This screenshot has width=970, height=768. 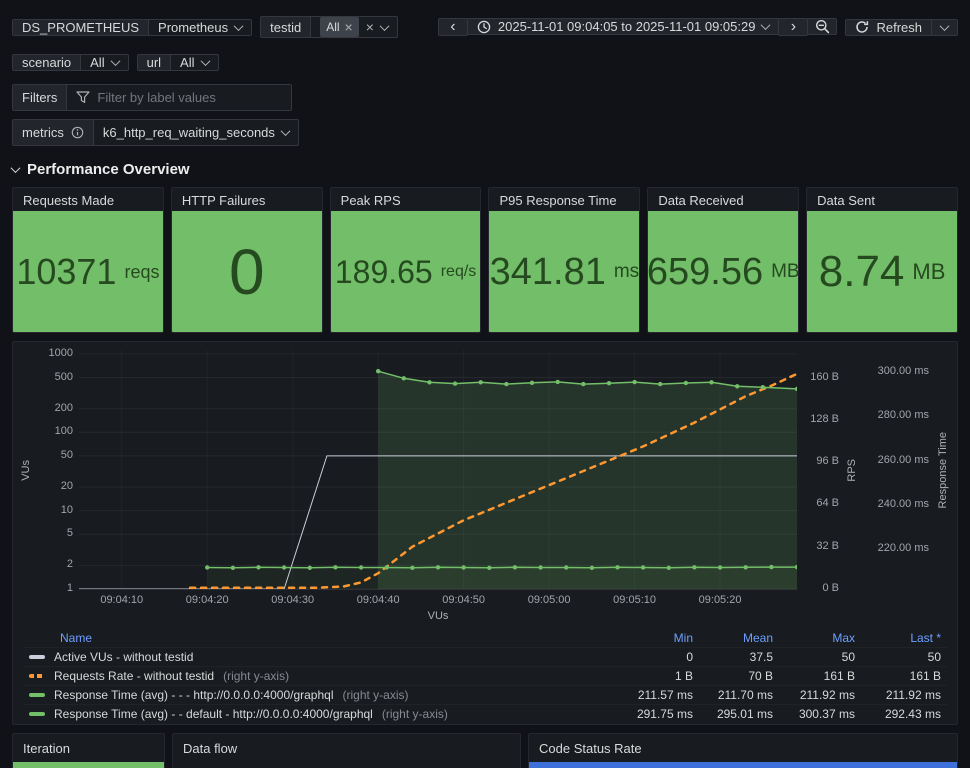 I want to click on metrics-picker: metrics k6_http_req_waiting_seconds, so click(x=155, y=132).